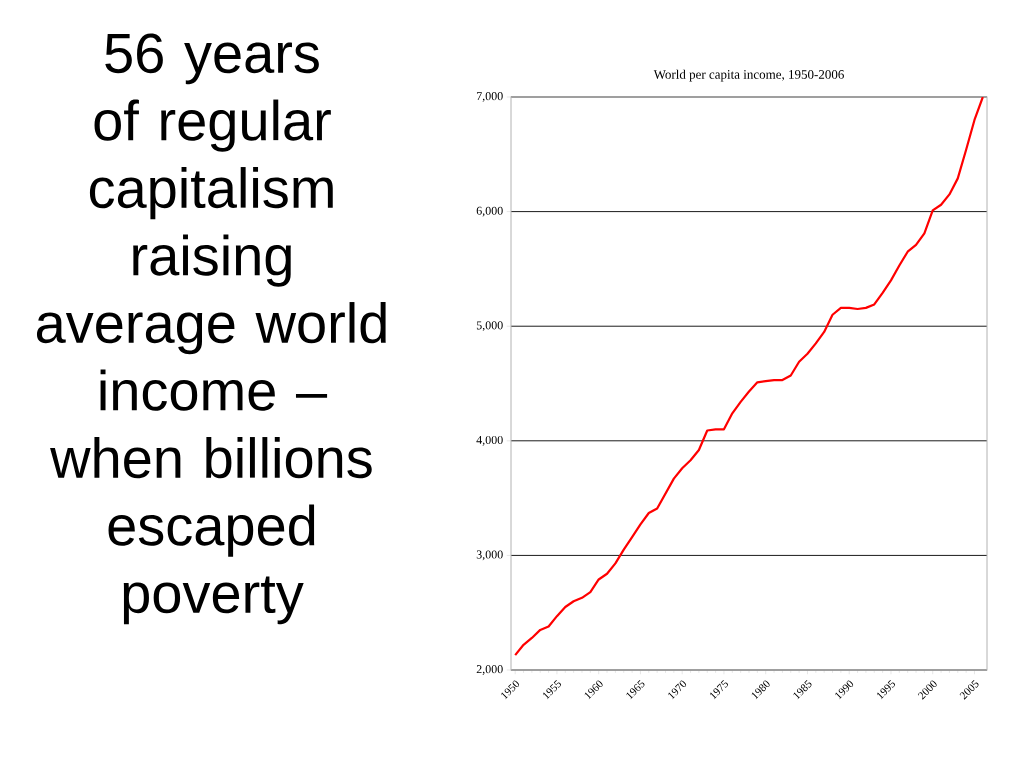  What do you see at coordinates (489, 670) in the screenshot?
I see `y-tick-label: 2,000` at bounding box center [489, 670].